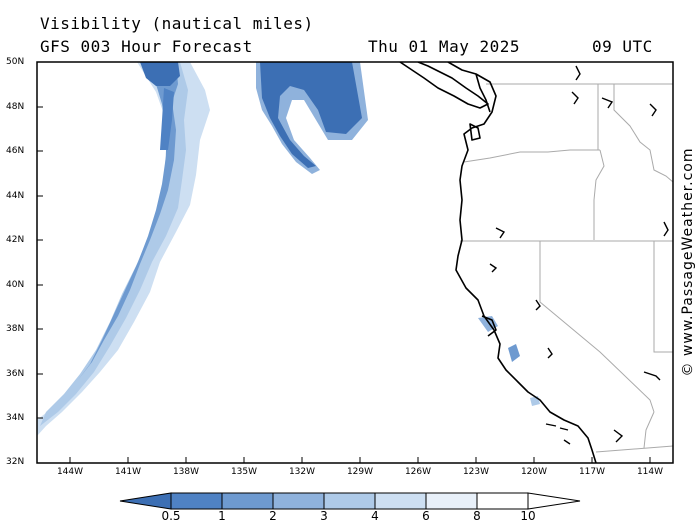 The width and height of the screenshot is (700, 525). What do you see at coordinates (649, 430) in the screenshot?
I see `border-ca-az` at bounding box center [649, 430].